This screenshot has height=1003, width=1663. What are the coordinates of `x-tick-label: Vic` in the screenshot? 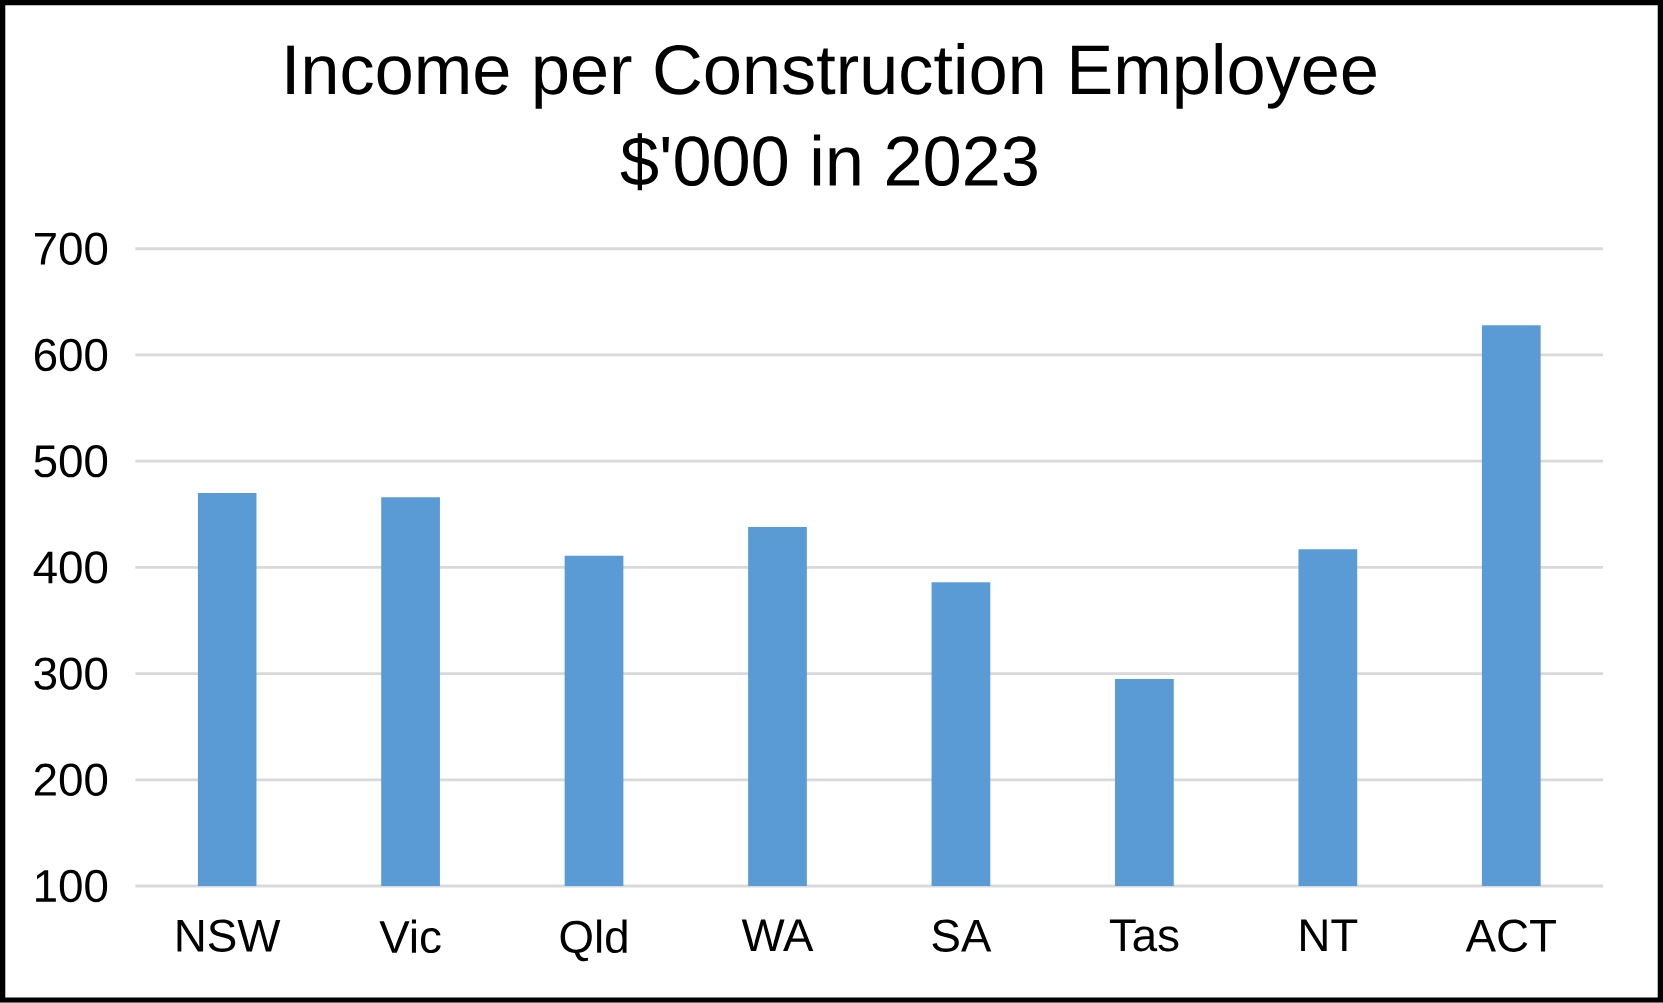 It's located at (410, 936).